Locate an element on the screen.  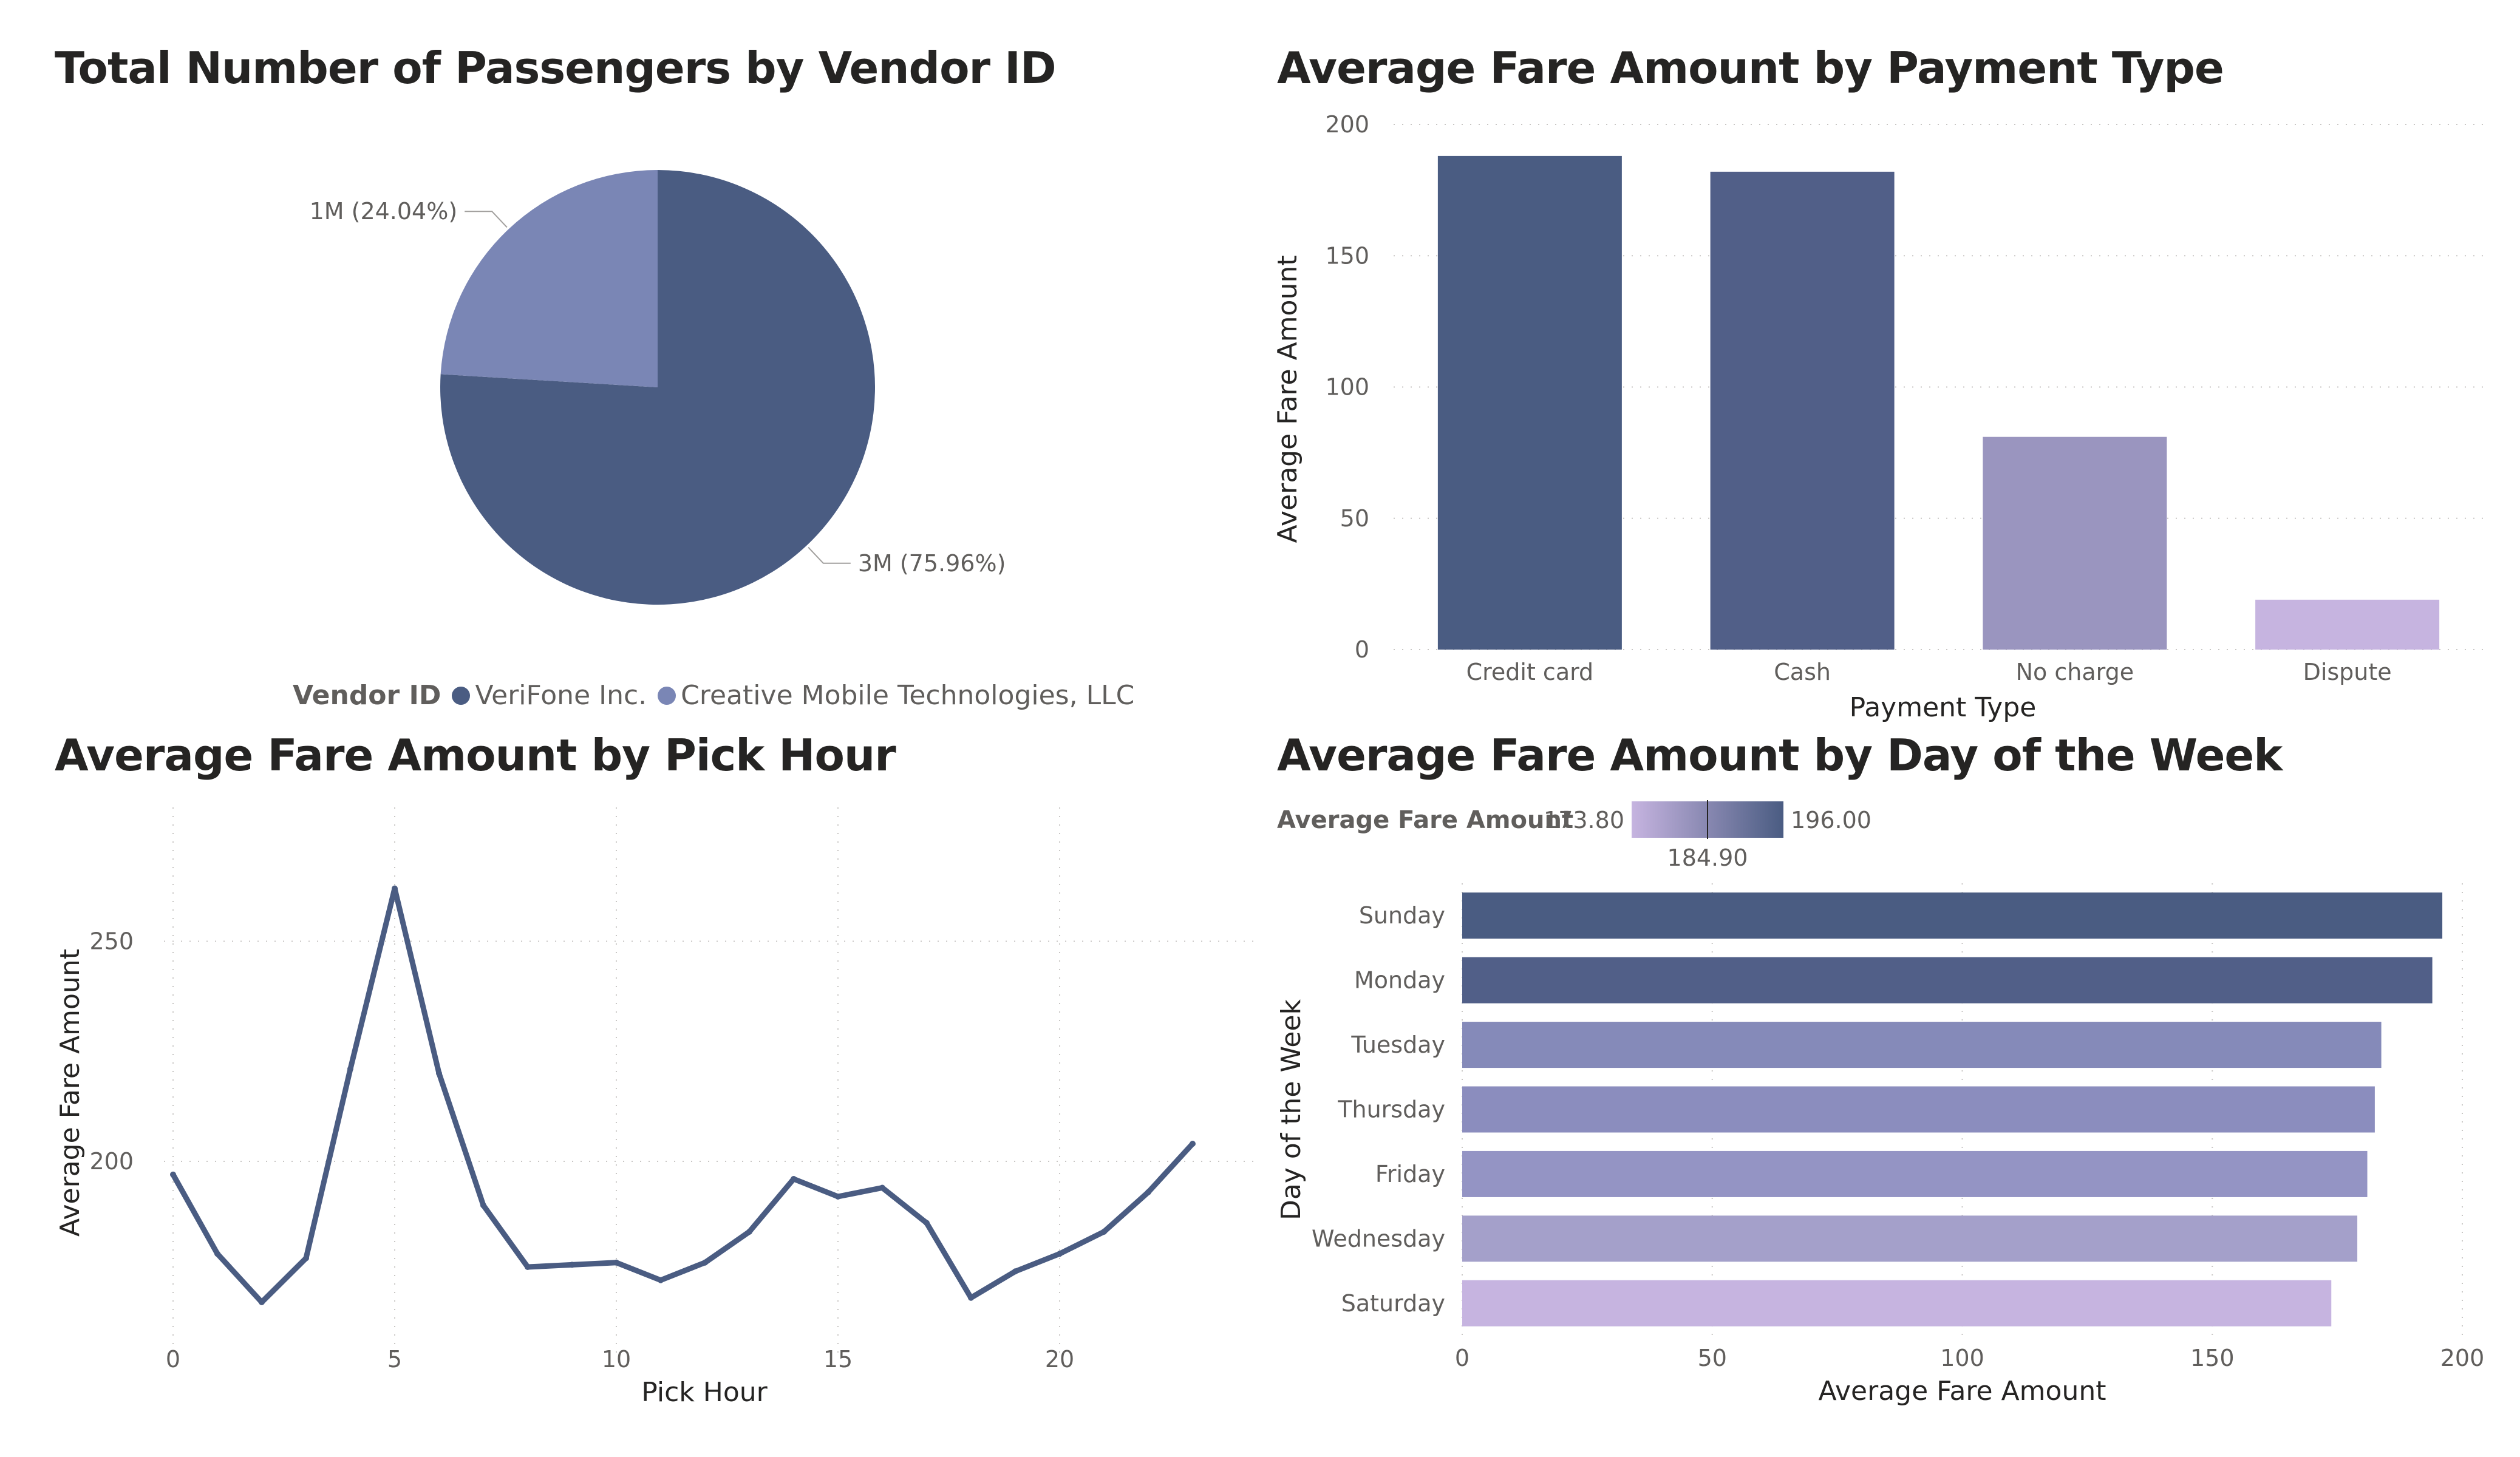
color-scale-label: Average Fare Amount is located at coordinates (1425, 820).